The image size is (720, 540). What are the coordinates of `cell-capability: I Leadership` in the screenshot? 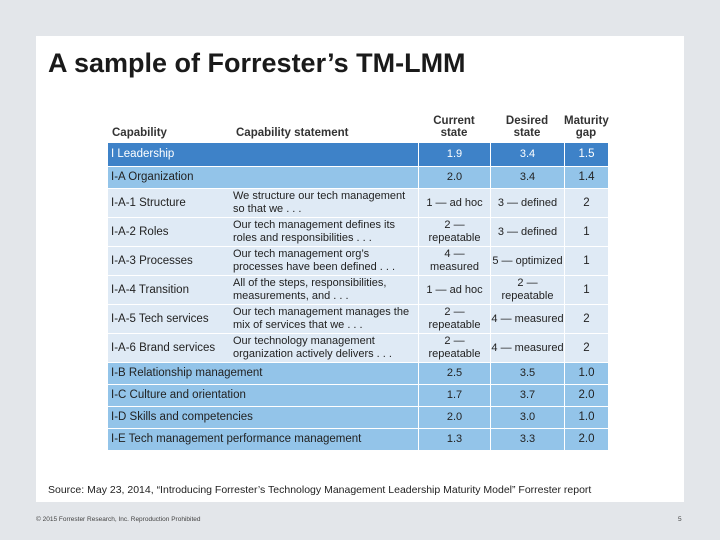 It's located at (143, 154).